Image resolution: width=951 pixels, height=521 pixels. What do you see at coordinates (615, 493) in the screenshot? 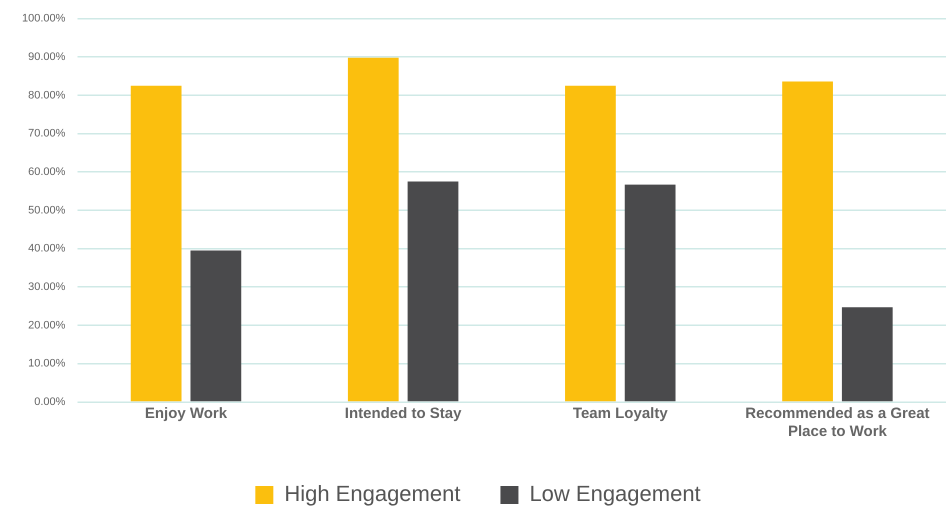
I see `legend-label: Low Engagement` at bounding box center [615, 493].